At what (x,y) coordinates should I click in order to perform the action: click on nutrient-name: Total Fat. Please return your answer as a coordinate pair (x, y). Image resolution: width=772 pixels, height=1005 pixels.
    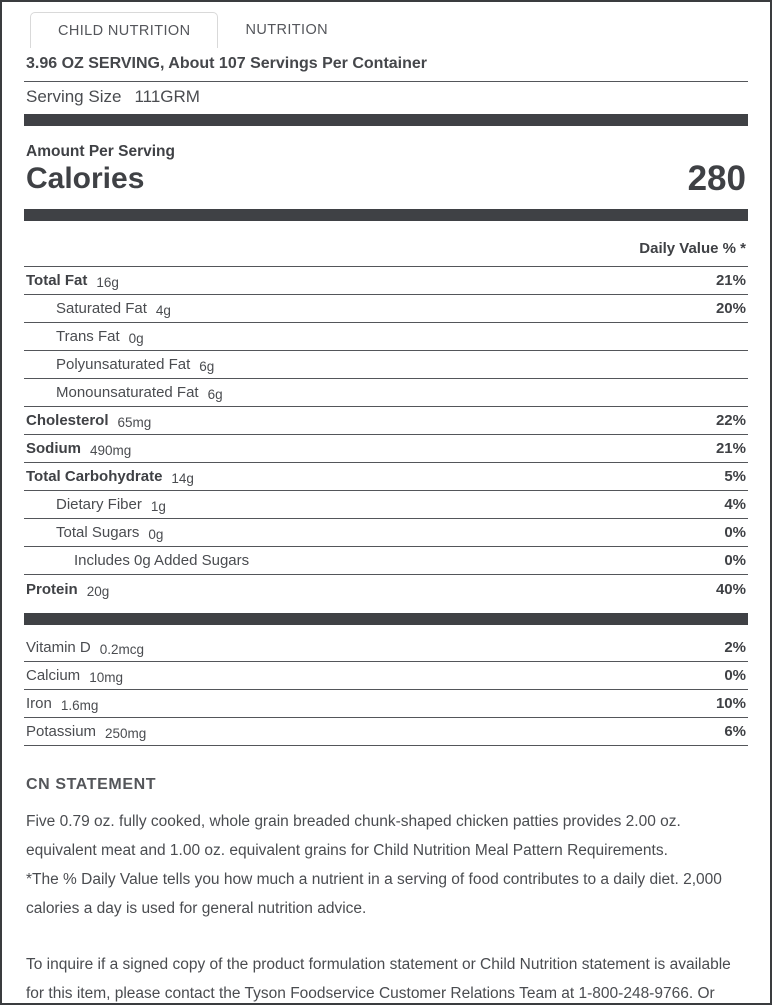
    Looking at the image, I should click on (57, 280).